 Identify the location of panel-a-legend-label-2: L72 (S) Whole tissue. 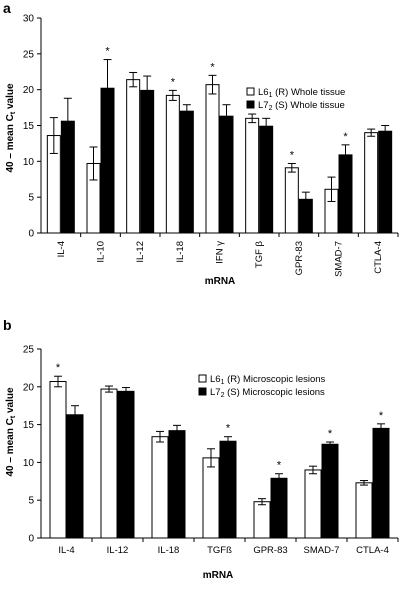
(301, 106).